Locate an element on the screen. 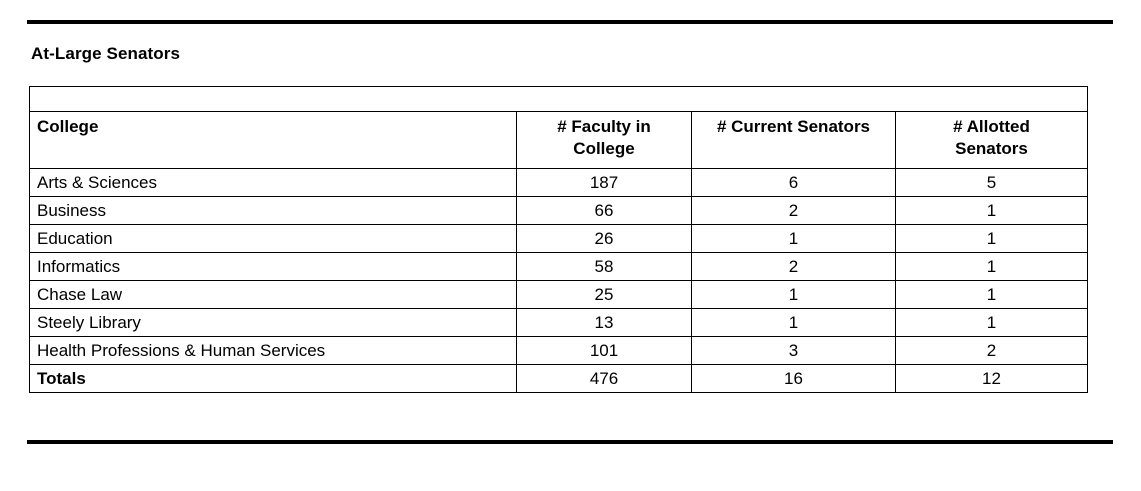  college-cell: Business is located at coordinates (273, 210).